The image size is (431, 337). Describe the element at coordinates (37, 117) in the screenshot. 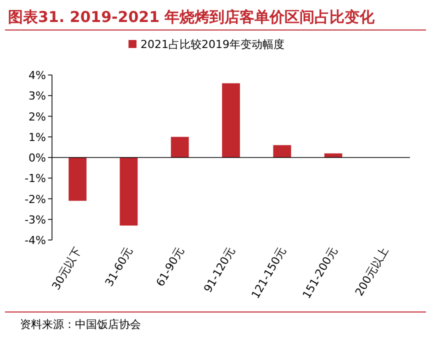

I see `y-tick-label: 2%` at that location.